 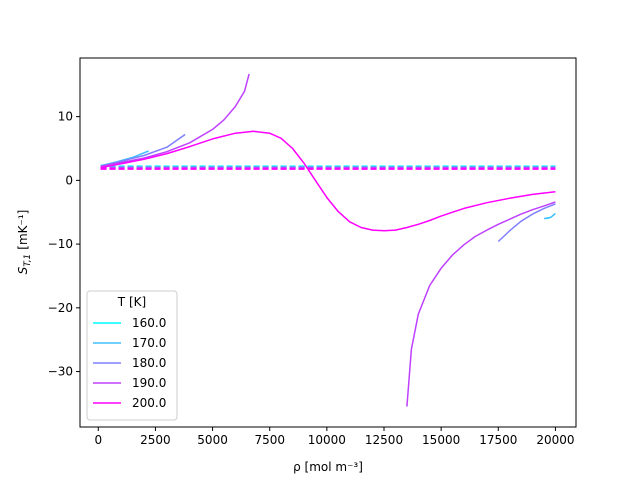 I want to click on legend-title: T [K], so click(x=131, y=302).